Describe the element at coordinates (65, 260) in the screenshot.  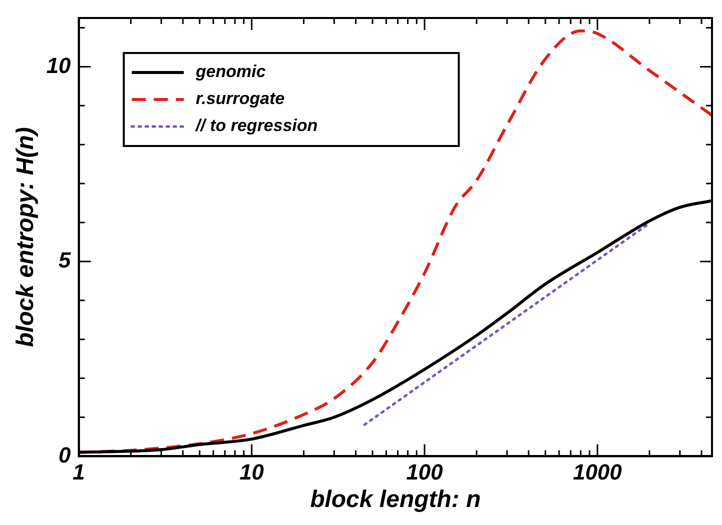
I see `y-tick-label: 5` at that location.